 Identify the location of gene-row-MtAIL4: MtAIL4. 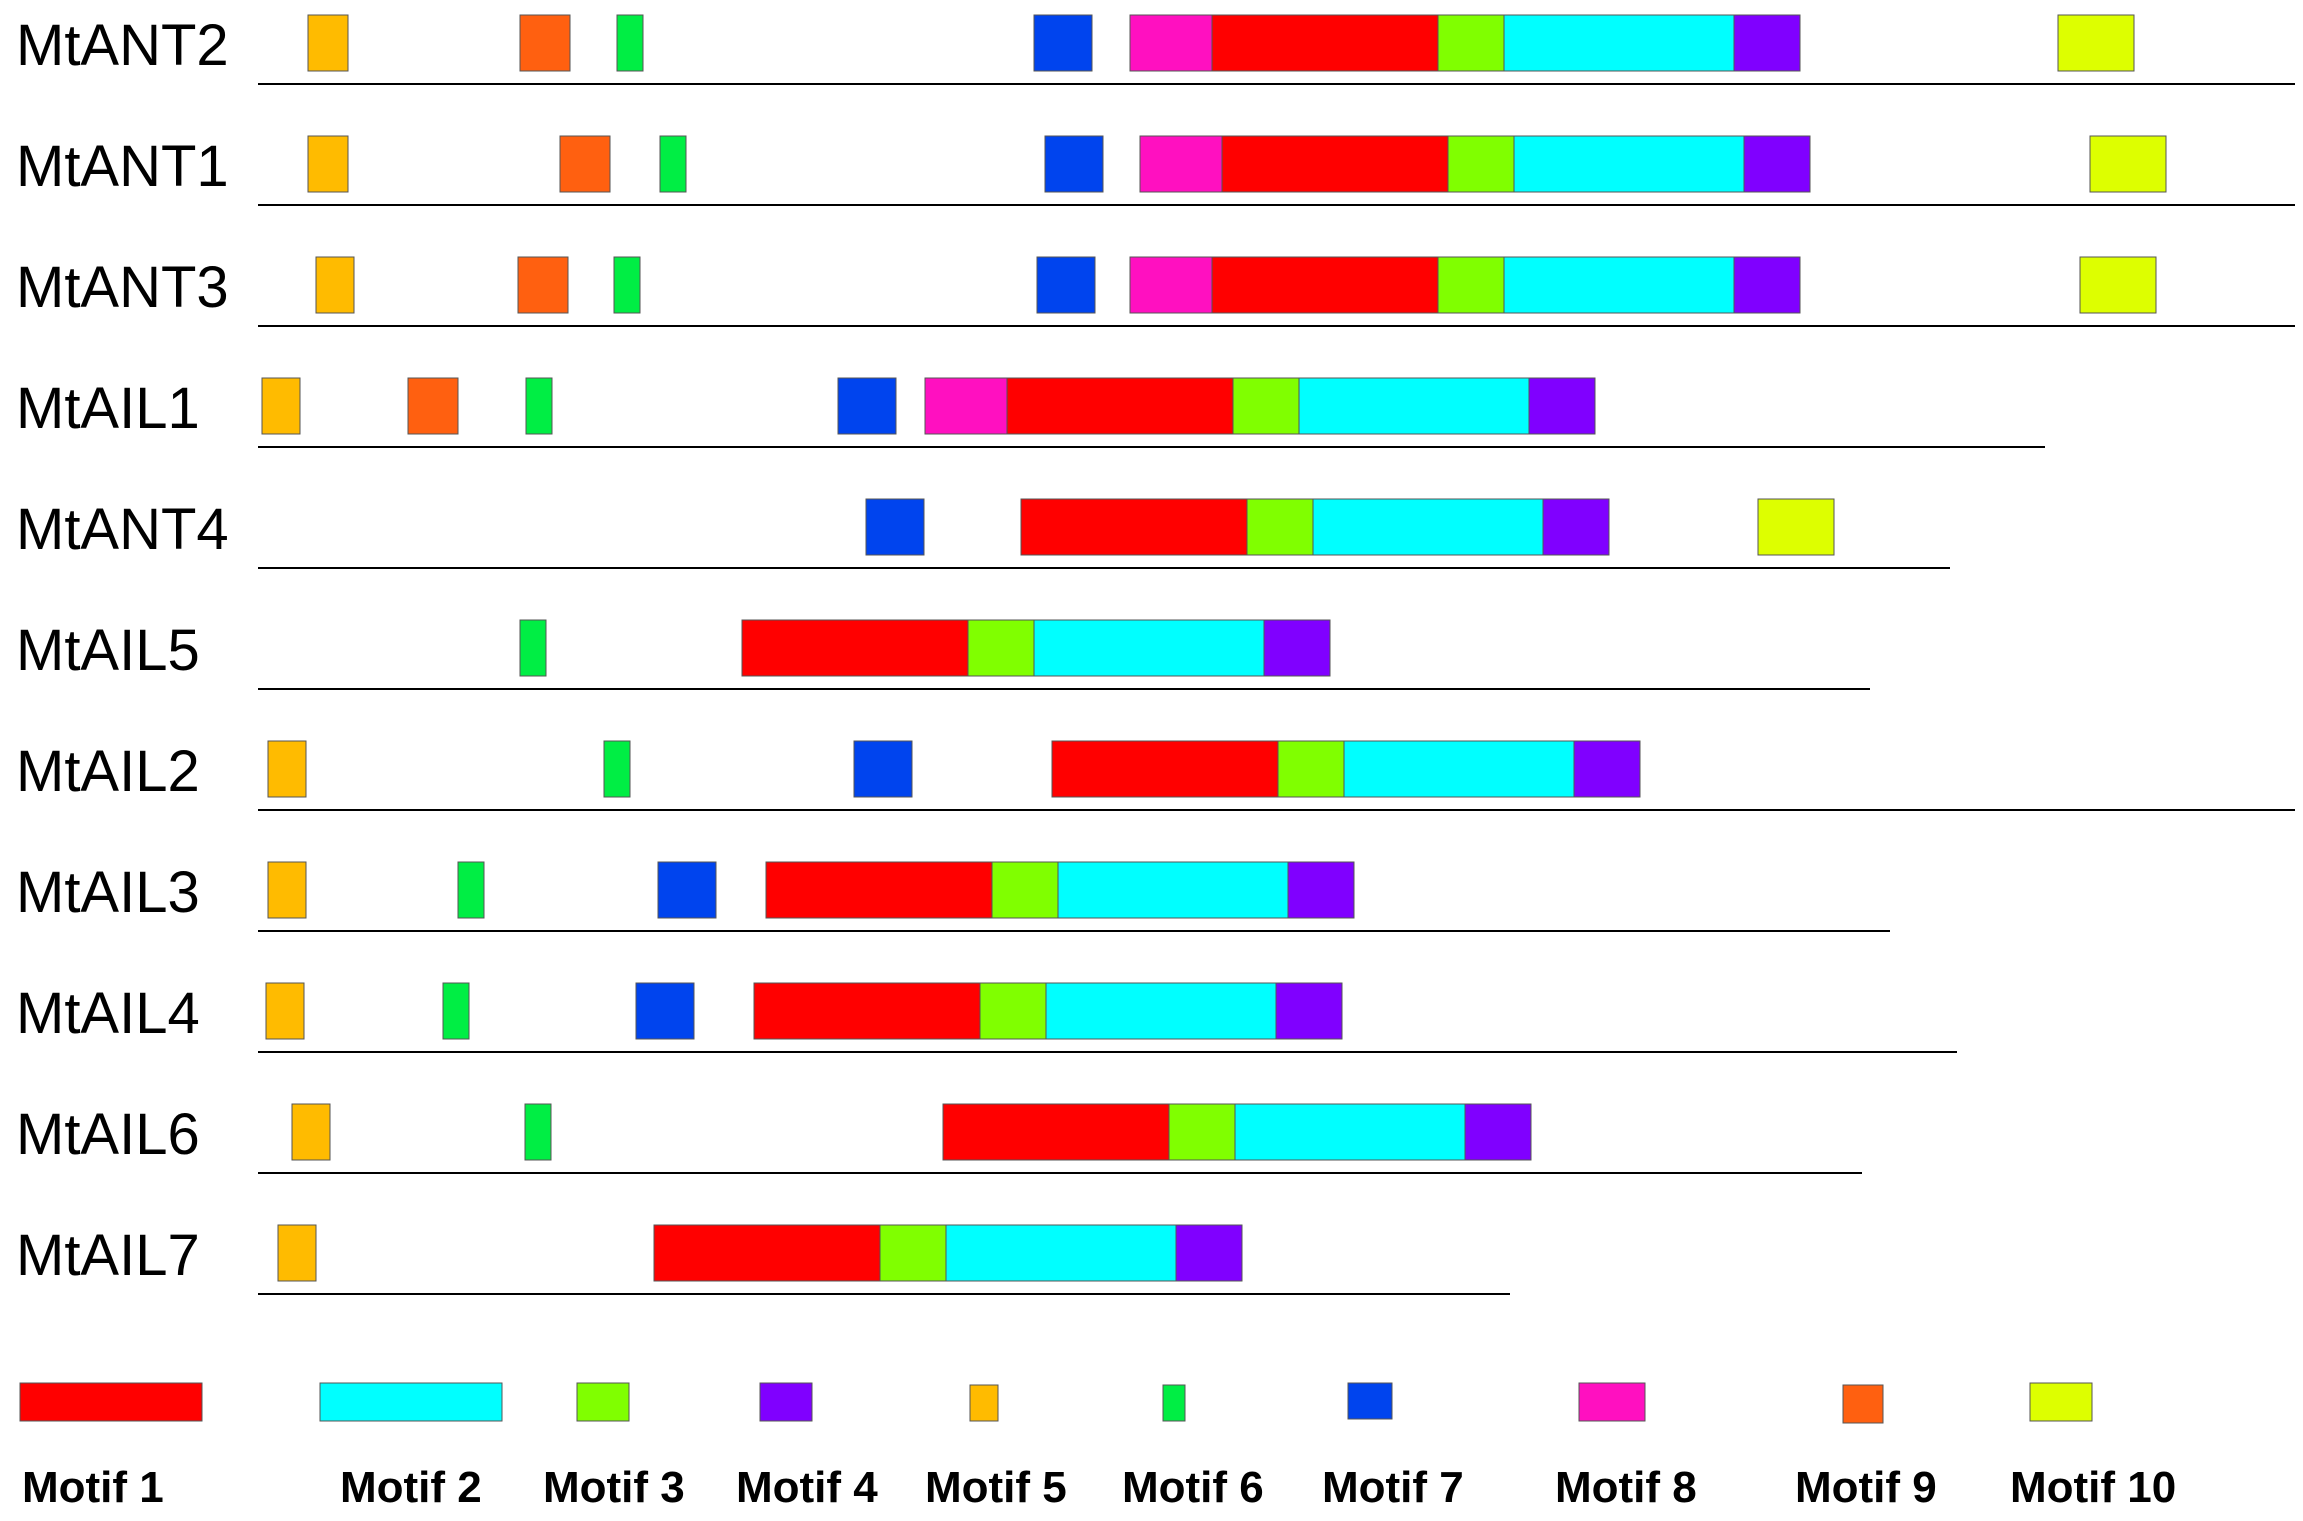
(986, 1017).